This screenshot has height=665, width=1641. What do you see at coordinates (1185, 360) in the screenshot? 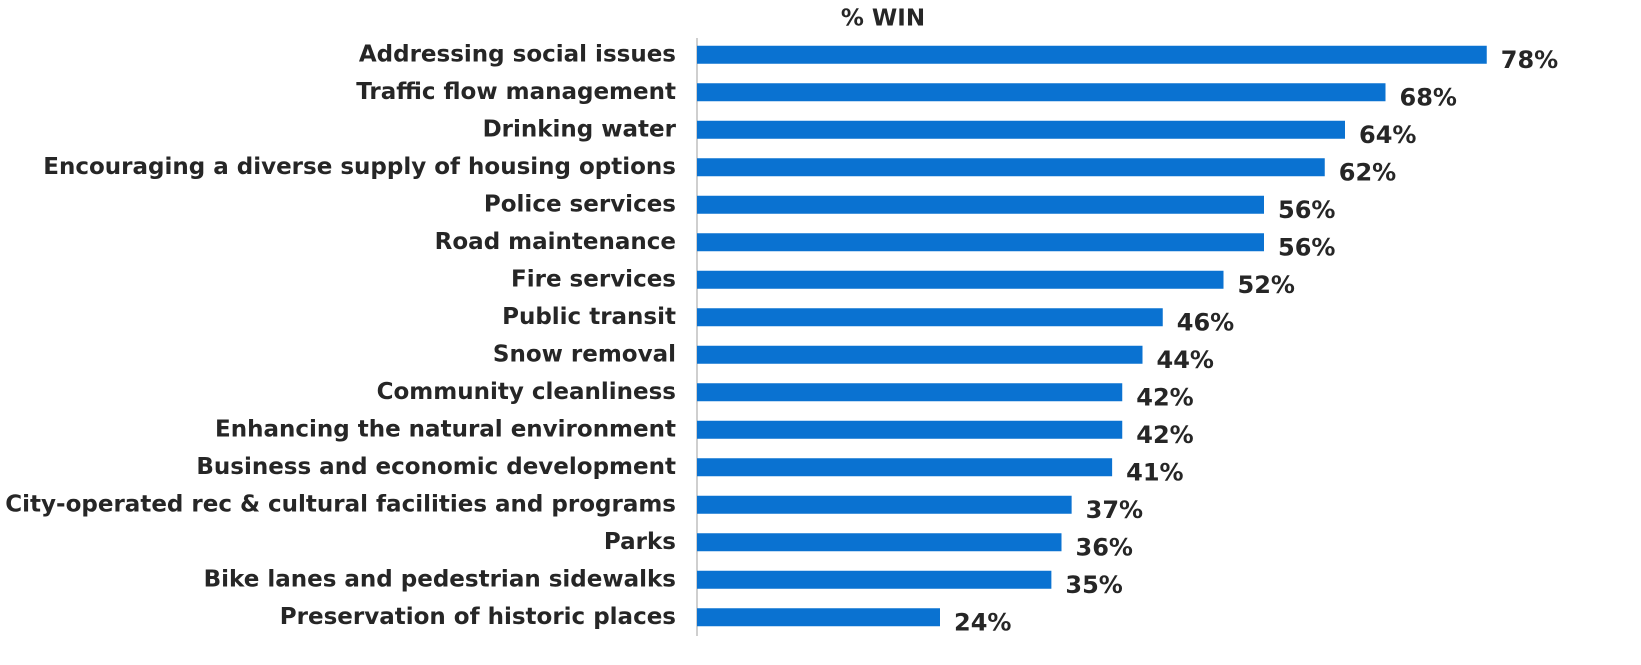
I see `value-label: 44%` at bounding box center [1185, 360].